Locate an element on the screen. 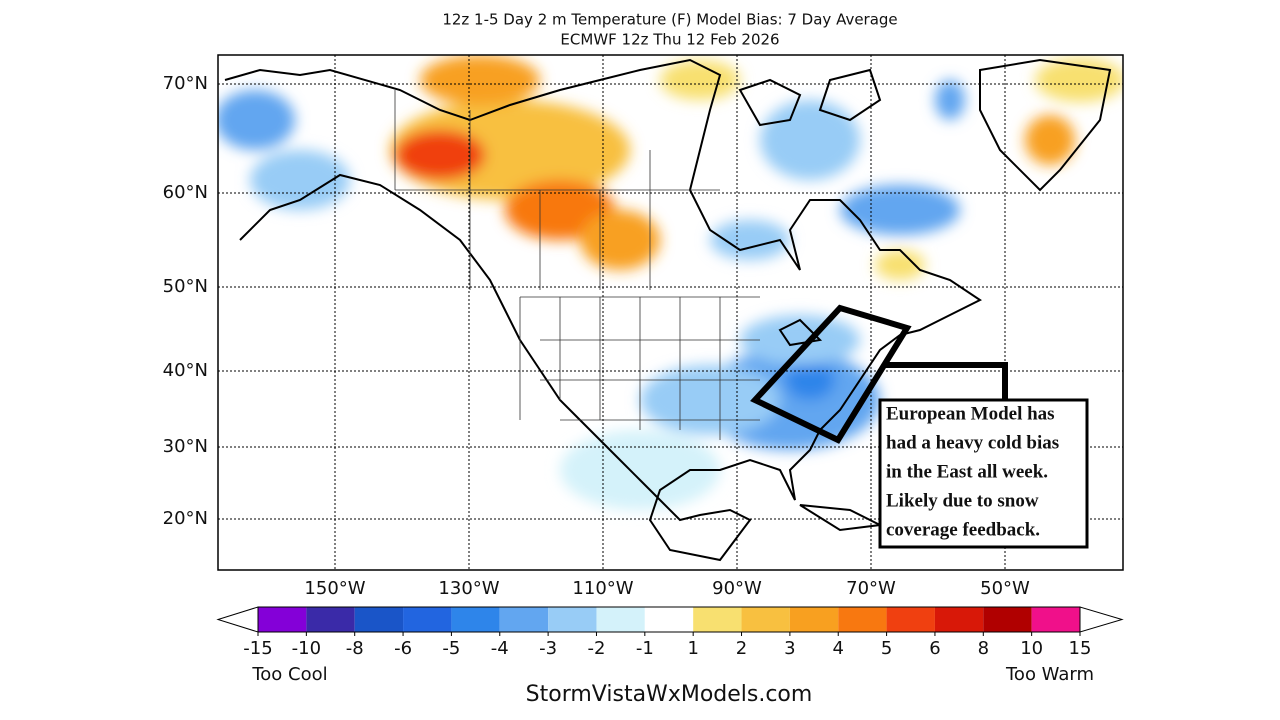  colorbar-tick-label: 5 is located at coordinates (886, 648).